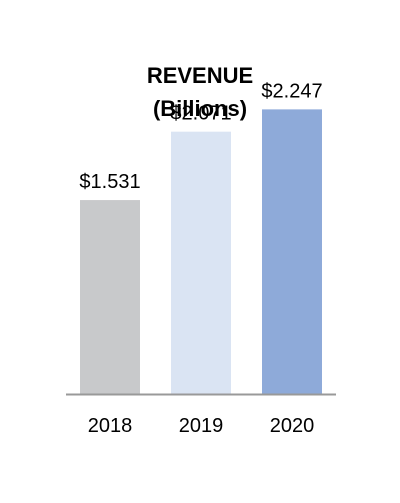 The width and height of the screenshot is (400, 503). What do you see at coordinates (292, 426) in the screenshot?
I see `x-tick-label-2020: 2020` at bounding box center [292, 426].